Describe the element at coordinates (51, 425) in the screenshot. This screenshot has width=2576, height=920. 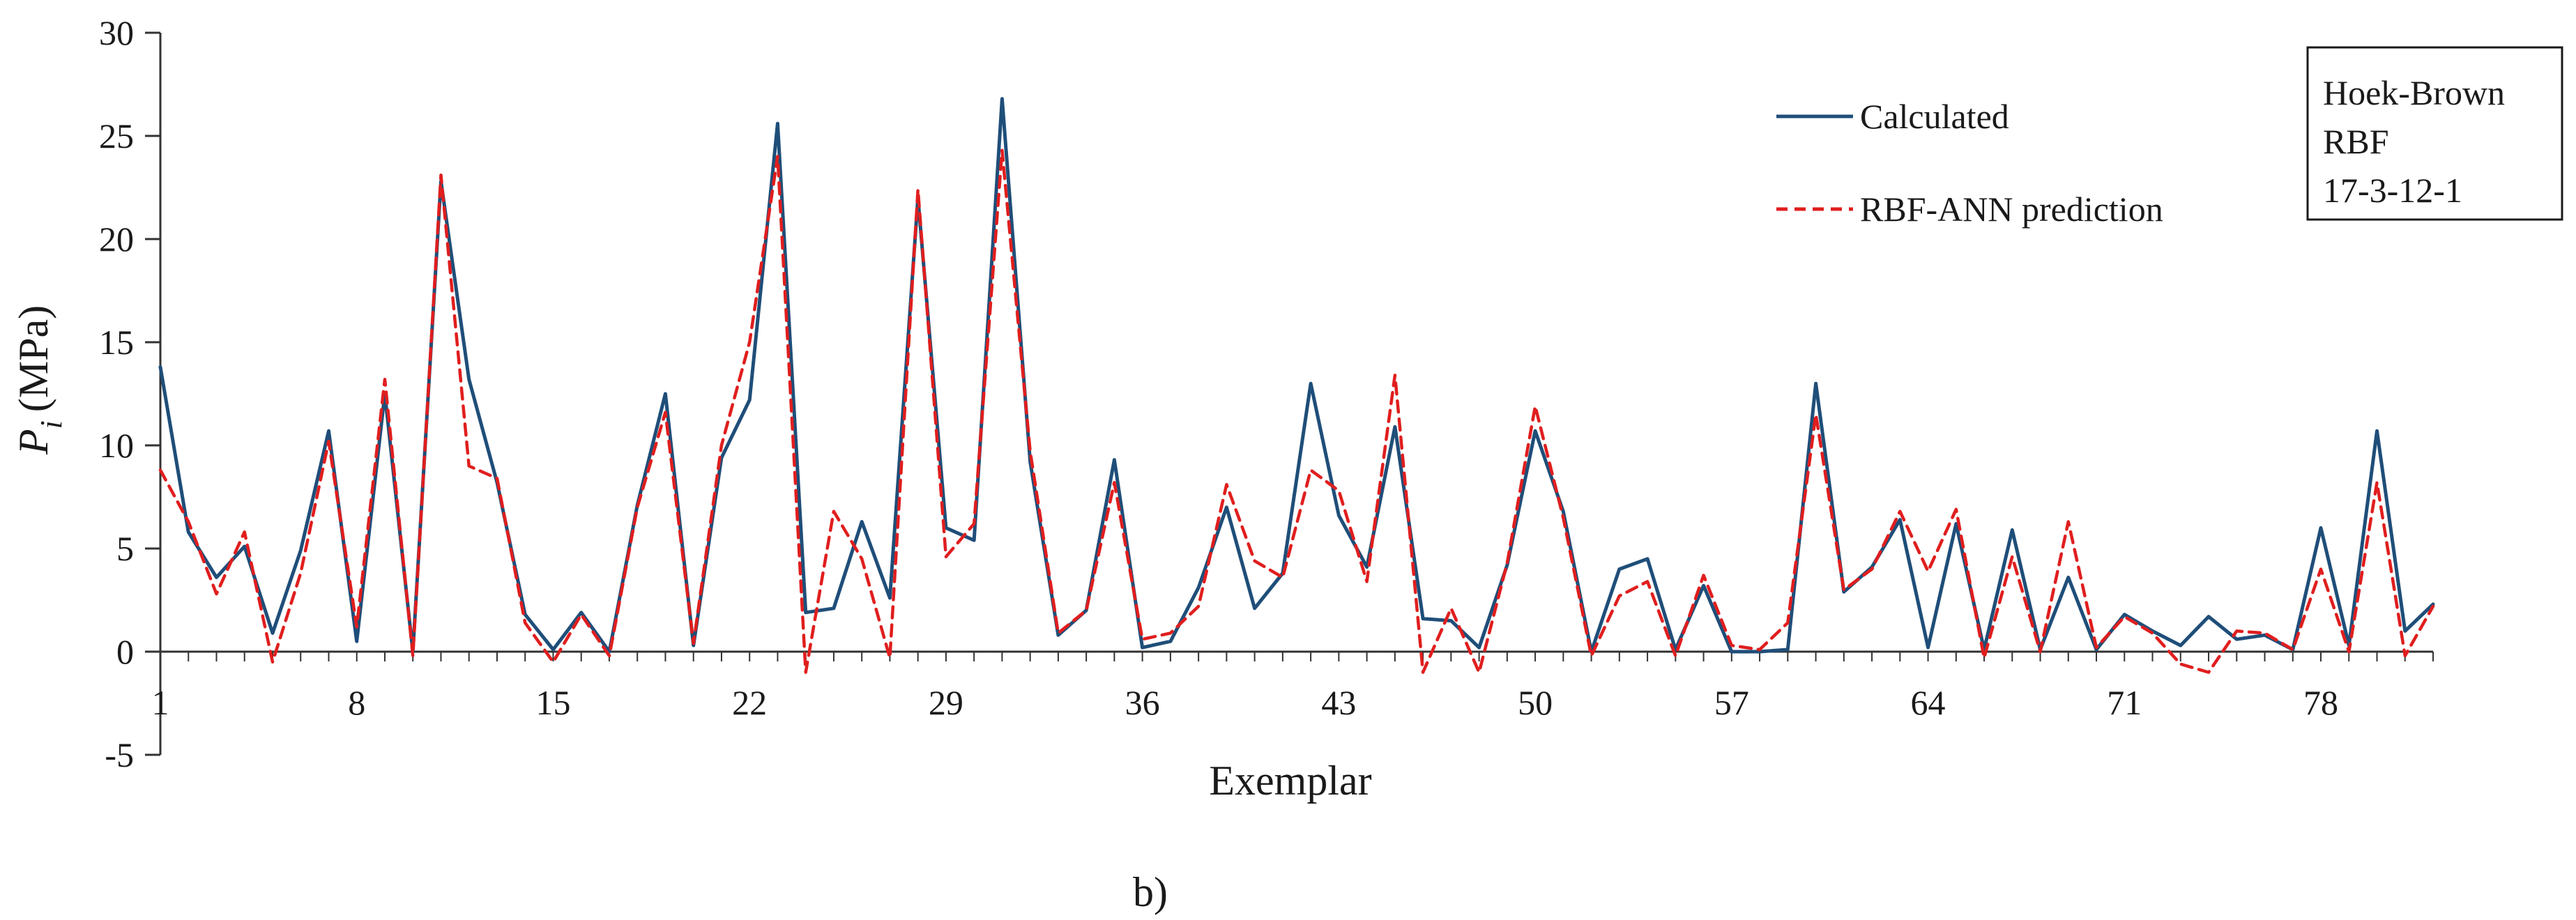
I see `y-axis-title-sub: i` at that location.